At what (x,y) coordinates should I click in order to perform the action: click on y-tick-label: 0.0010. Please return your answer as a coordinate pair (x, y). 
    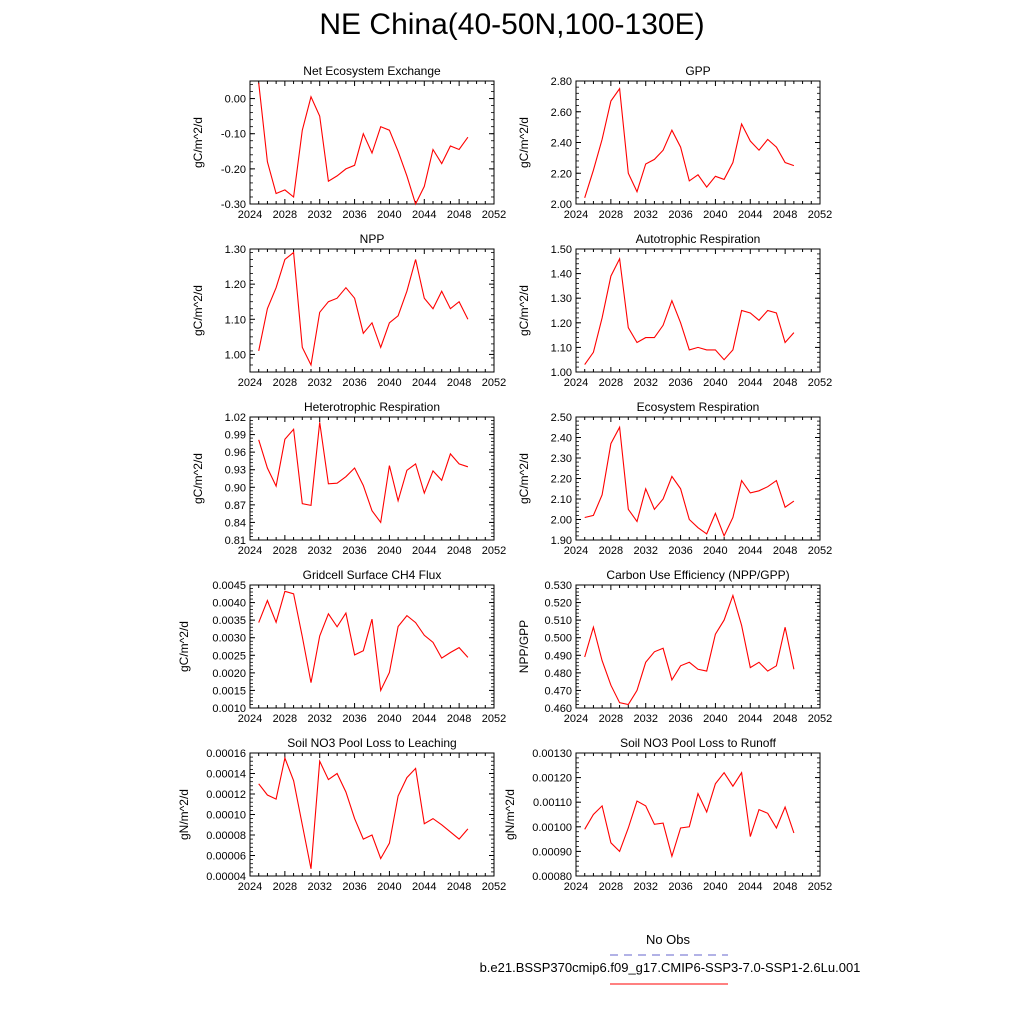
    Looking at the image, I should click on (229, 709).